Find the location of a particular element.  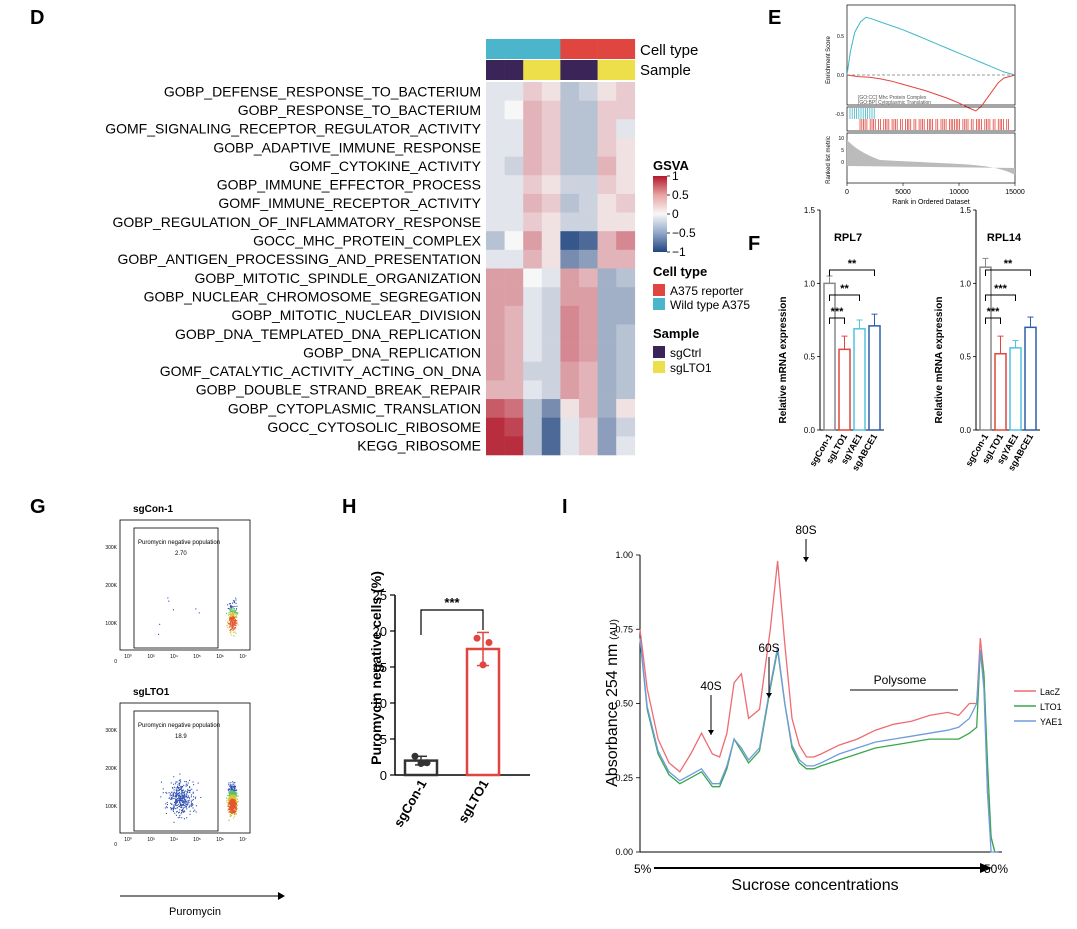

panel-h-letter: H is located at coordinates (349, 507).